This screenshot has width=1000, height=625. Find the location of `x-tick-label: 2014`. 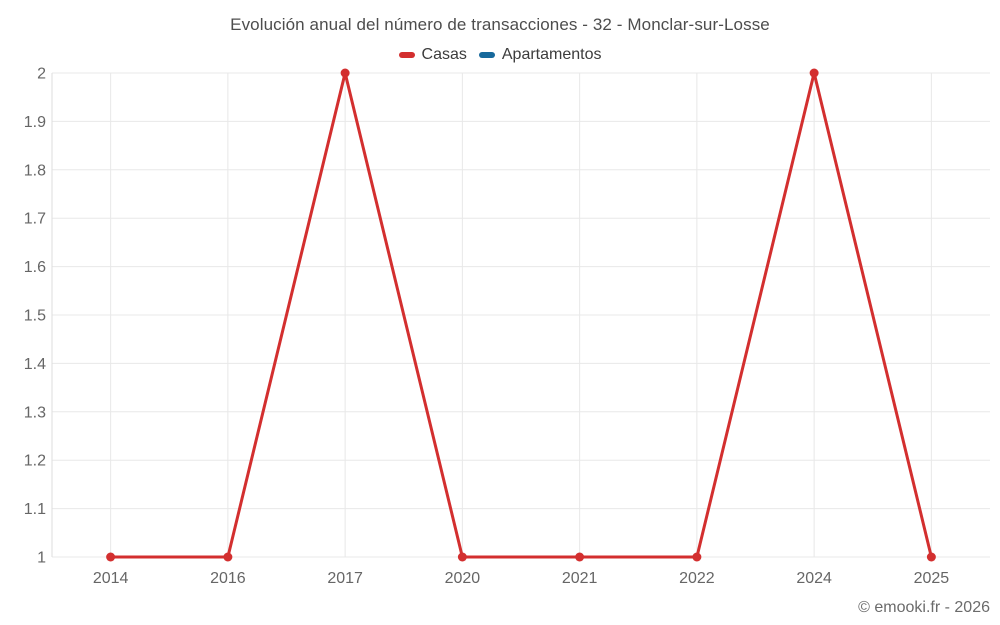

x-tick-label: 2014 is located at coordinates (111, 578).